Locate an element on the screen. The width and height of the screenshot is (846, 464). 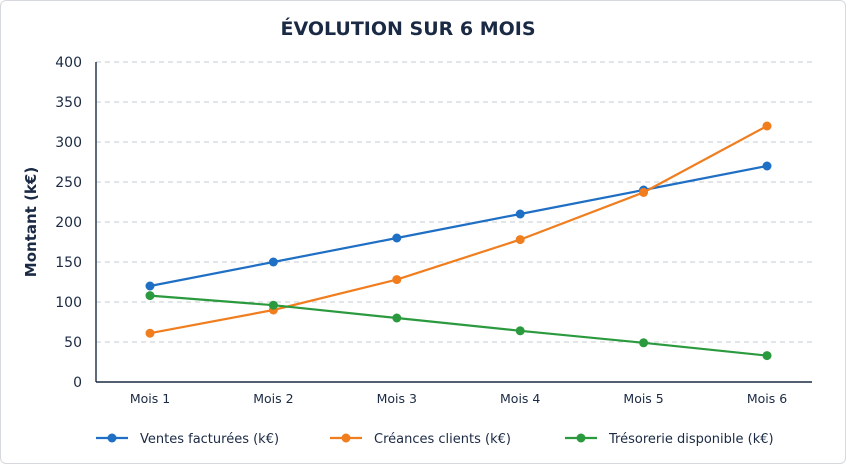
y-tick-label: 350 is located at coordinates (68, 103).